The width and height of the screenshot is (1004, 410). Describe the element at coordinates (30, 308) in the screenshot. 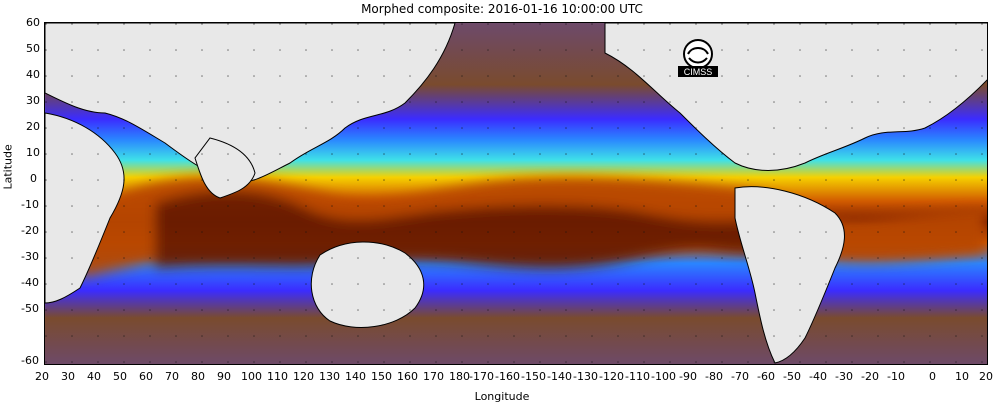

I see `y-tick: -50` at that location.